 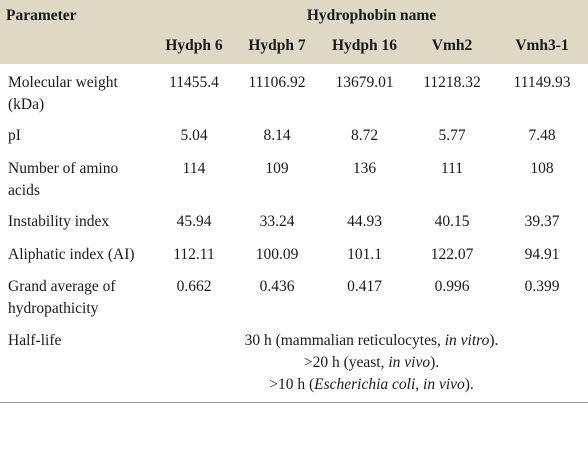 I want to click on cell-value: 0.417, so click(x=364, y=286).